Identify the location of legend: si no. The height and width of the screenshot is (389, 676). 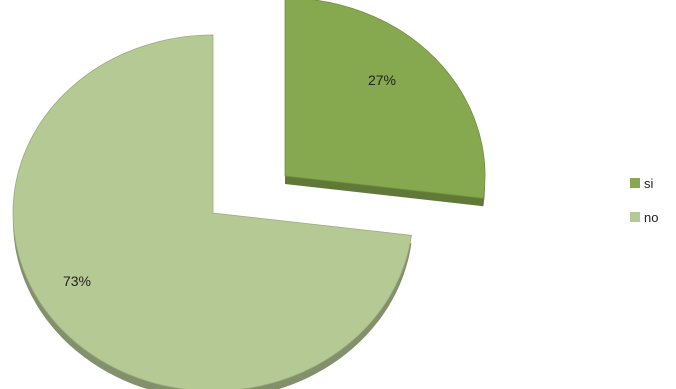
(653, 208).